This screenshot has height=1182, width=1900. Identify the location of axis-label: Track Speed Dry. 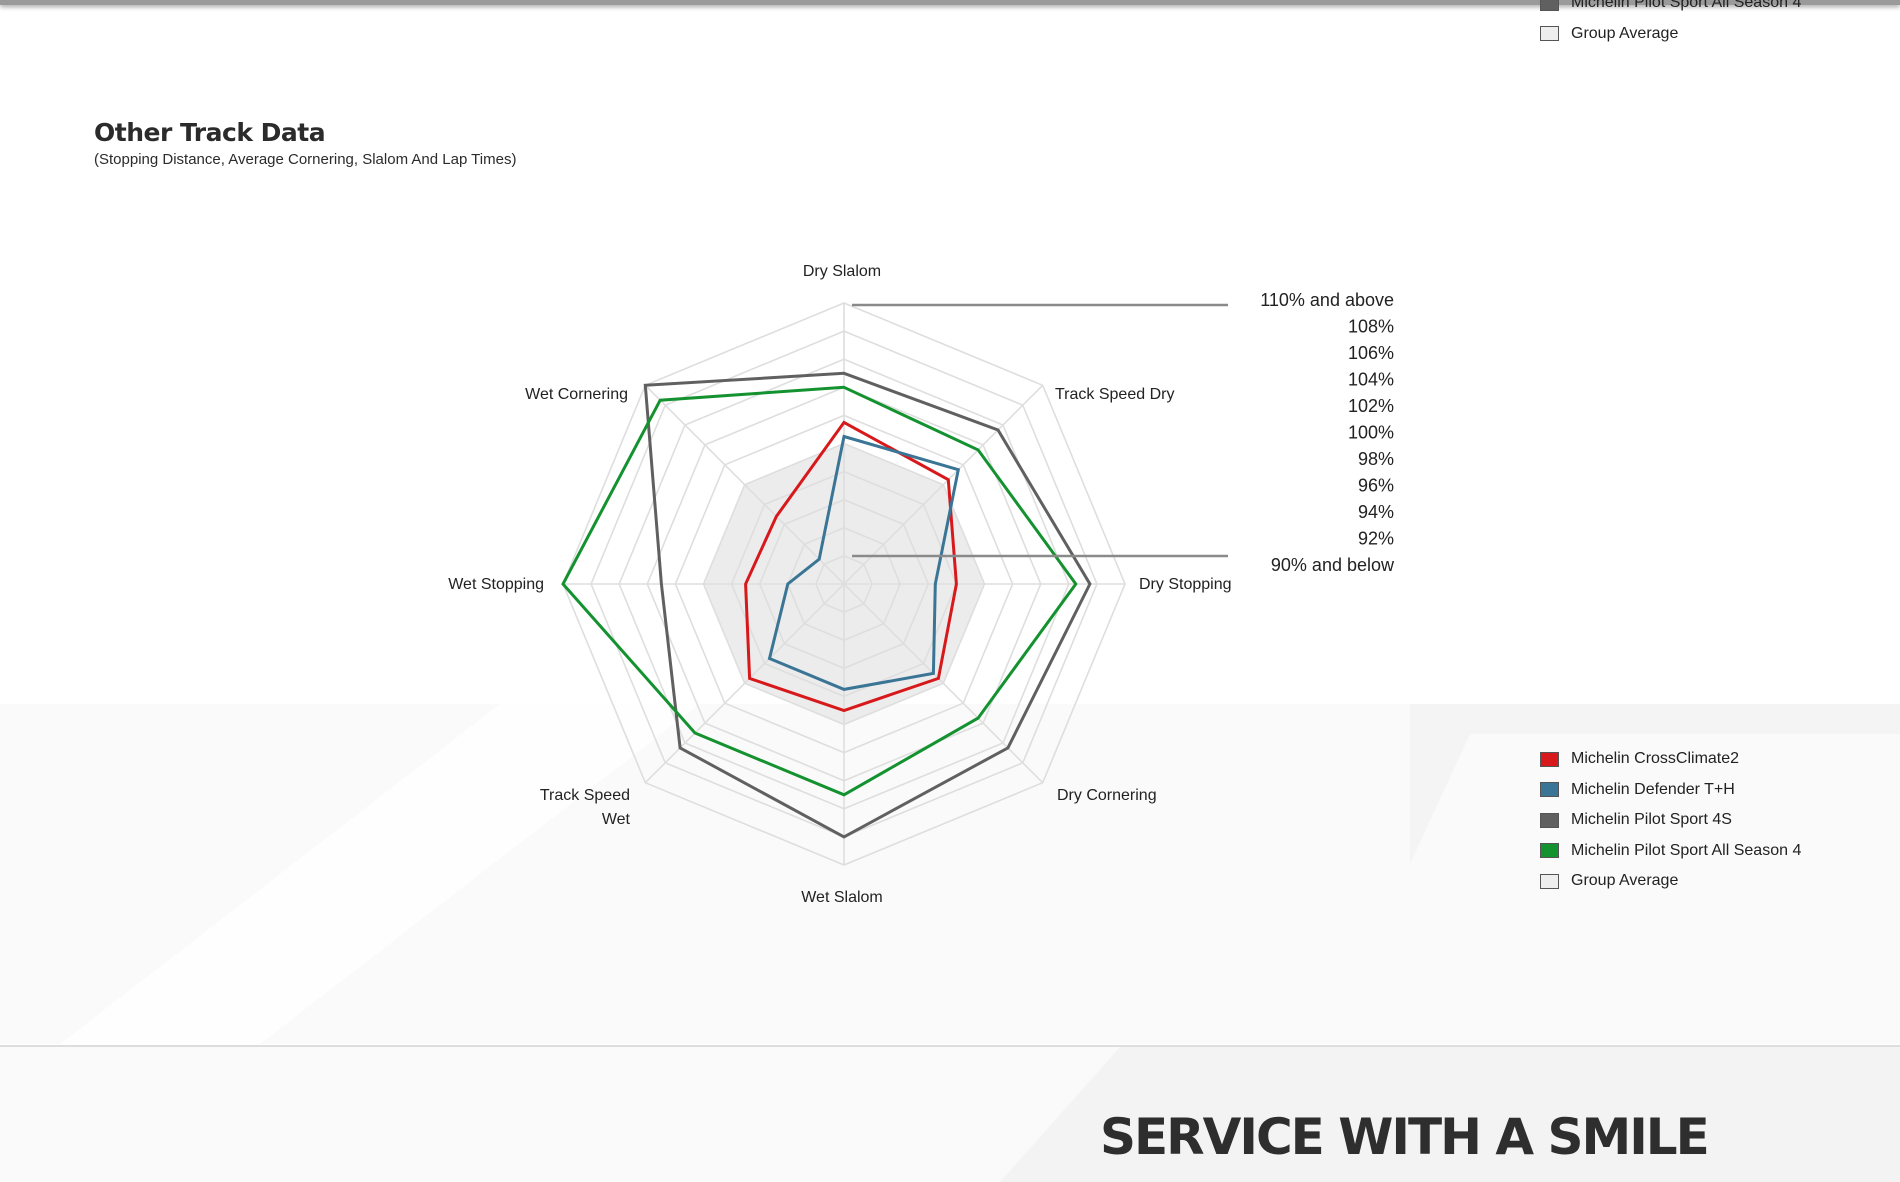
(1114, 394).